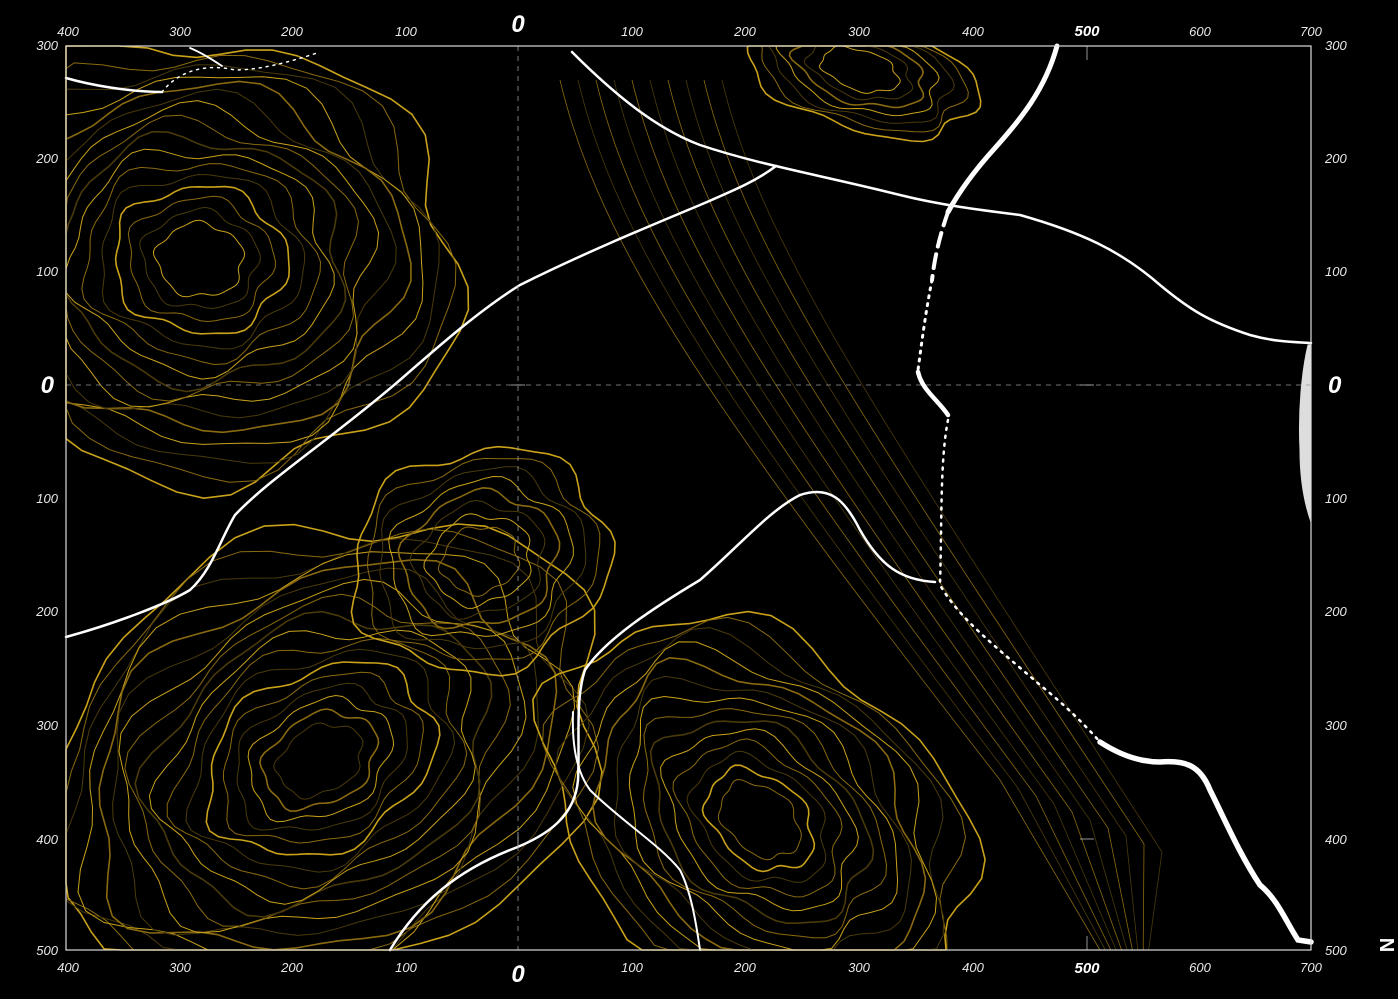 The width and height of the screenshot is (1398, 999). I want to click on left-tick-6: 300, so click(47, 725).